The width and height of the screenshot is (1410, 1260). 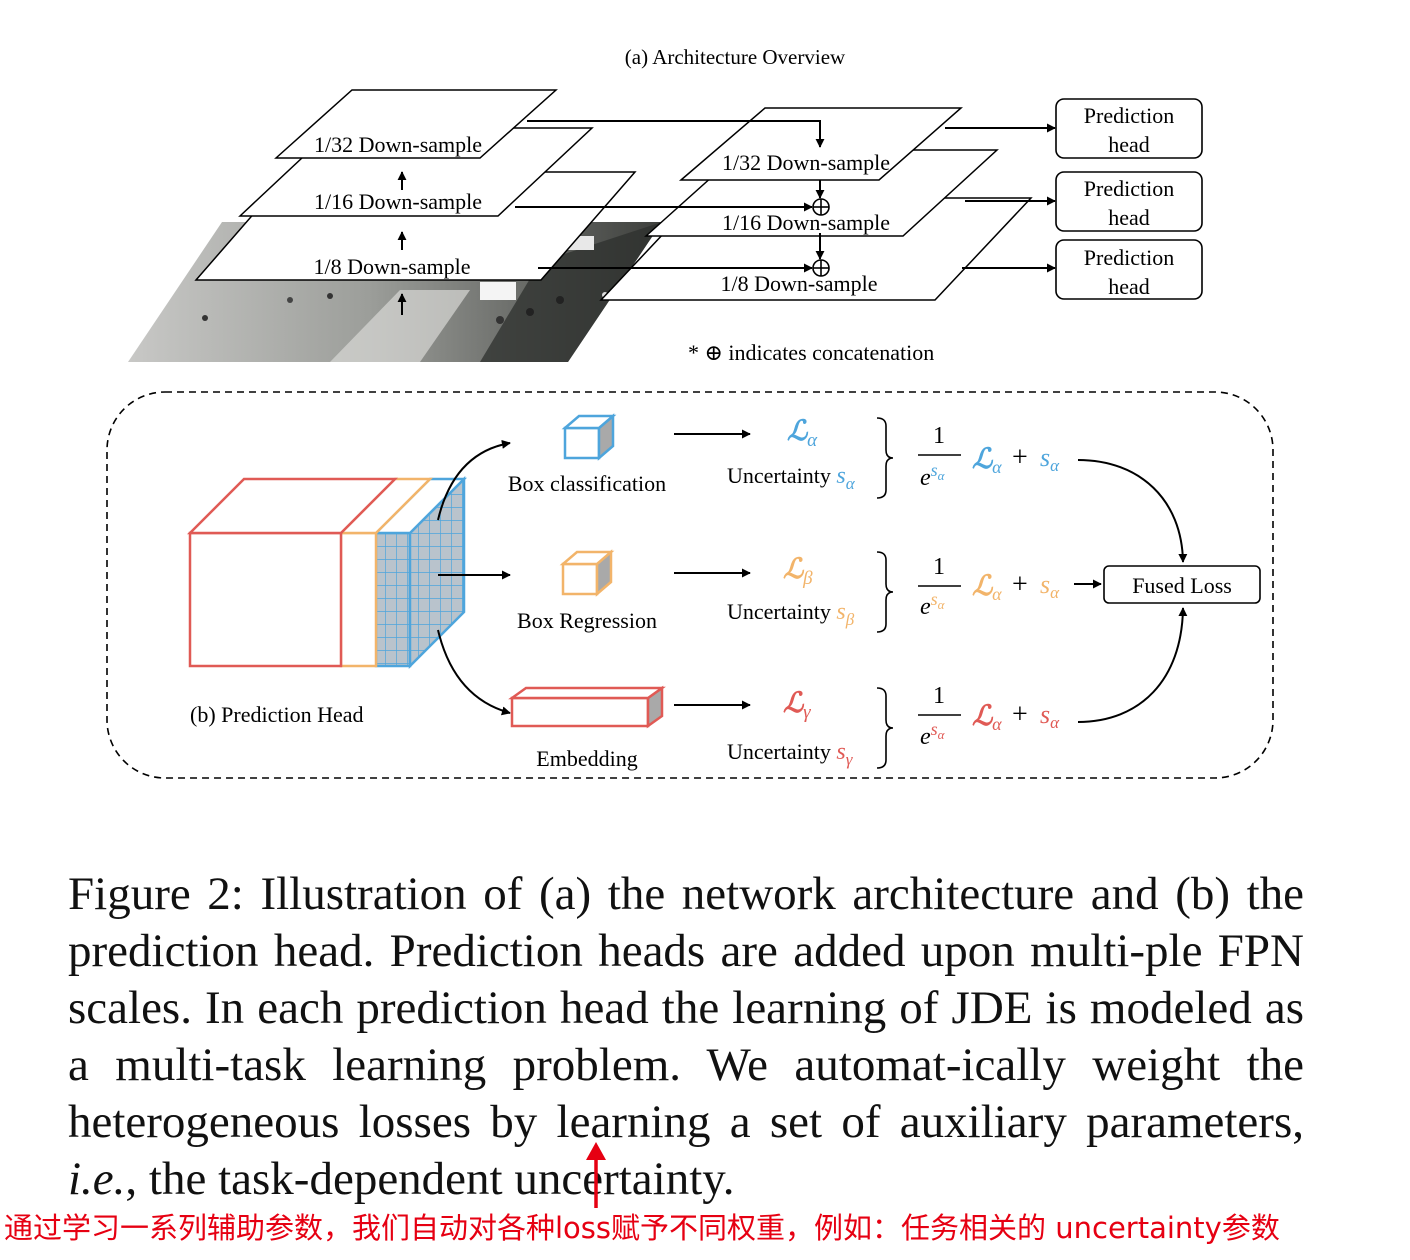 What do you see at coordinates (791, 614) in the screenshot?
I see `uncertainty-label: Uncertainty sβ` at bounding box center [791, 614].